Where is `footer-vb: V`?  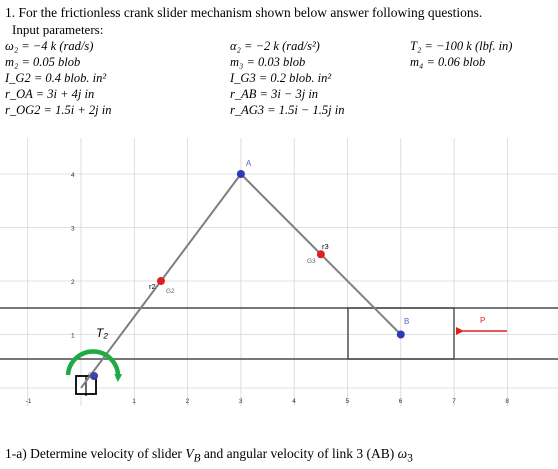
footer-vb: V is located at coordinates (189, 453).